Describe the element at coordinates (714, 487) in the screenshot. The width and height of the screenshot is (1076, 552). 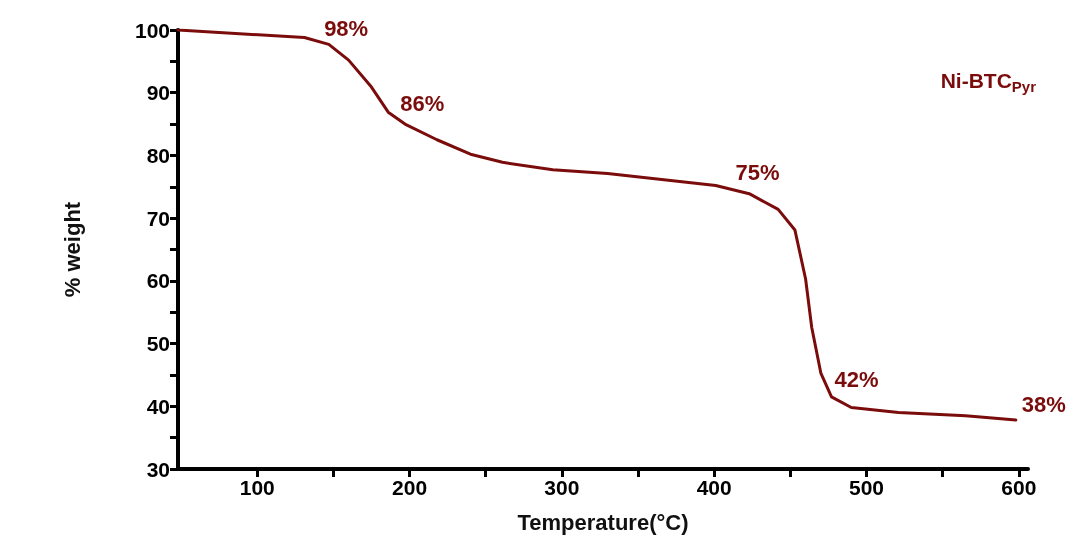
I see `x-tick-label: 400` at that location.